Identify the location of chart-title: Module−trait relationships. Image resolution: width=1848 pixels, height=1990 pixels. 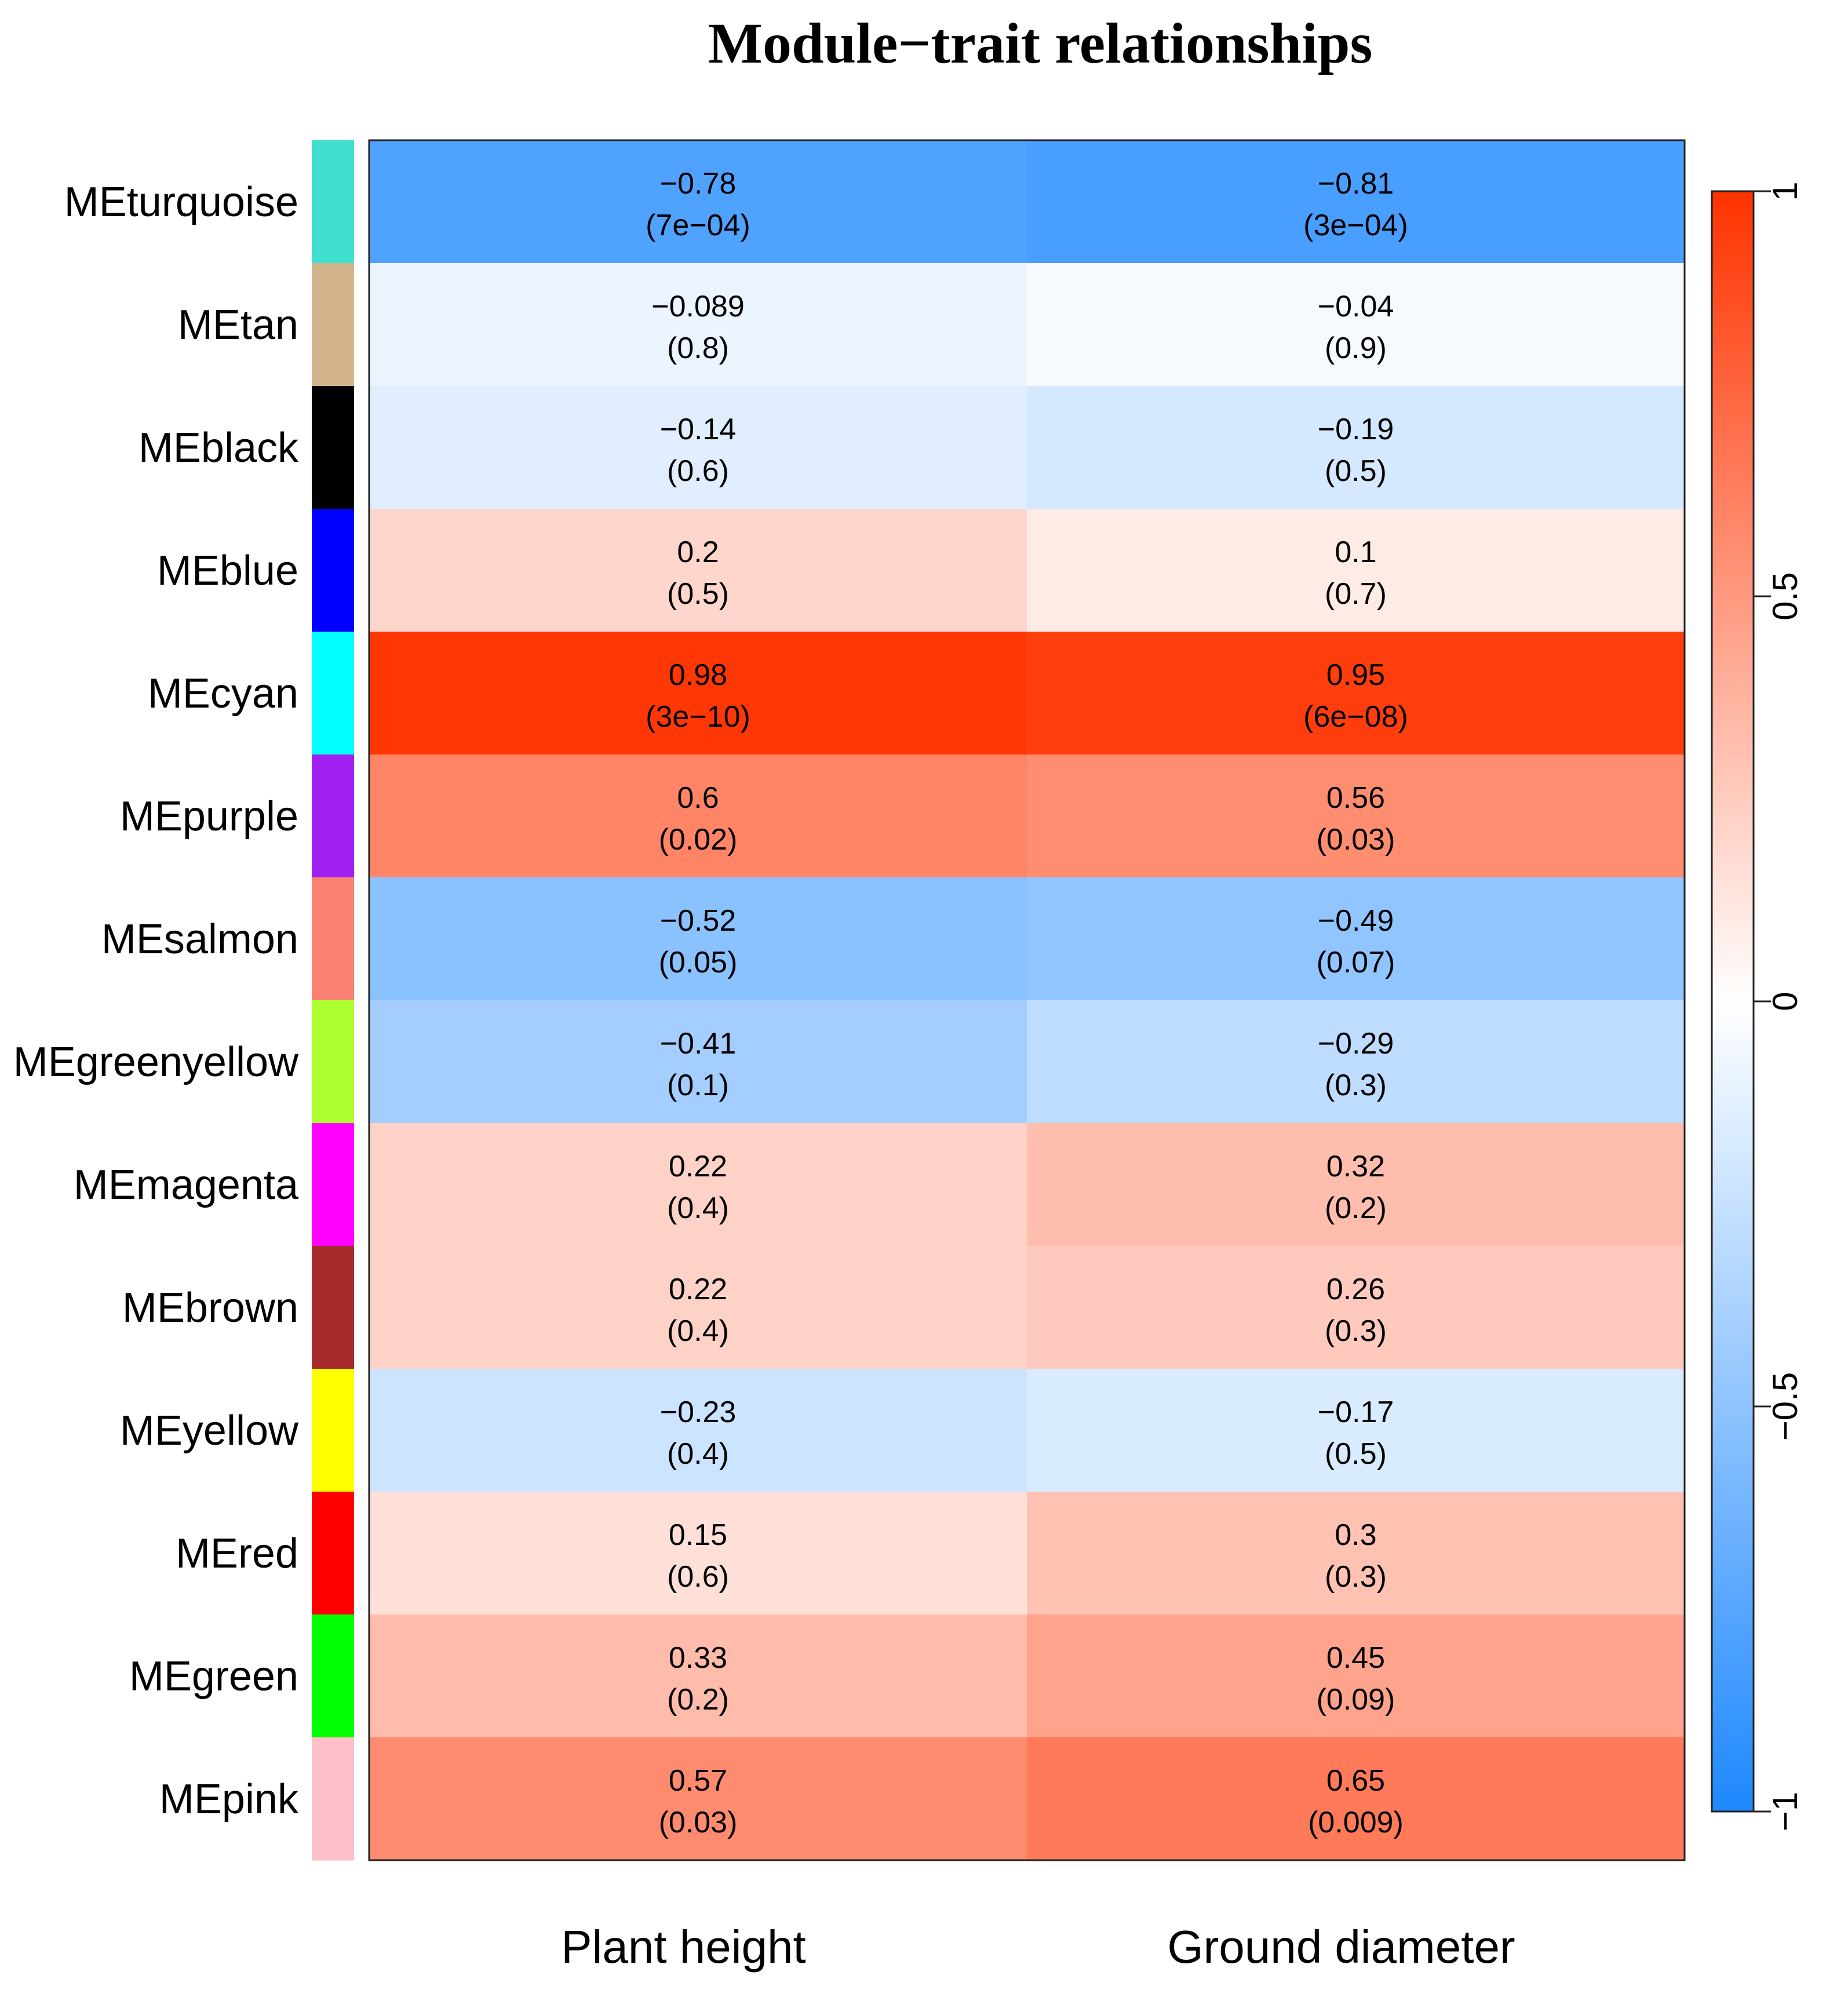
(1040, 43).